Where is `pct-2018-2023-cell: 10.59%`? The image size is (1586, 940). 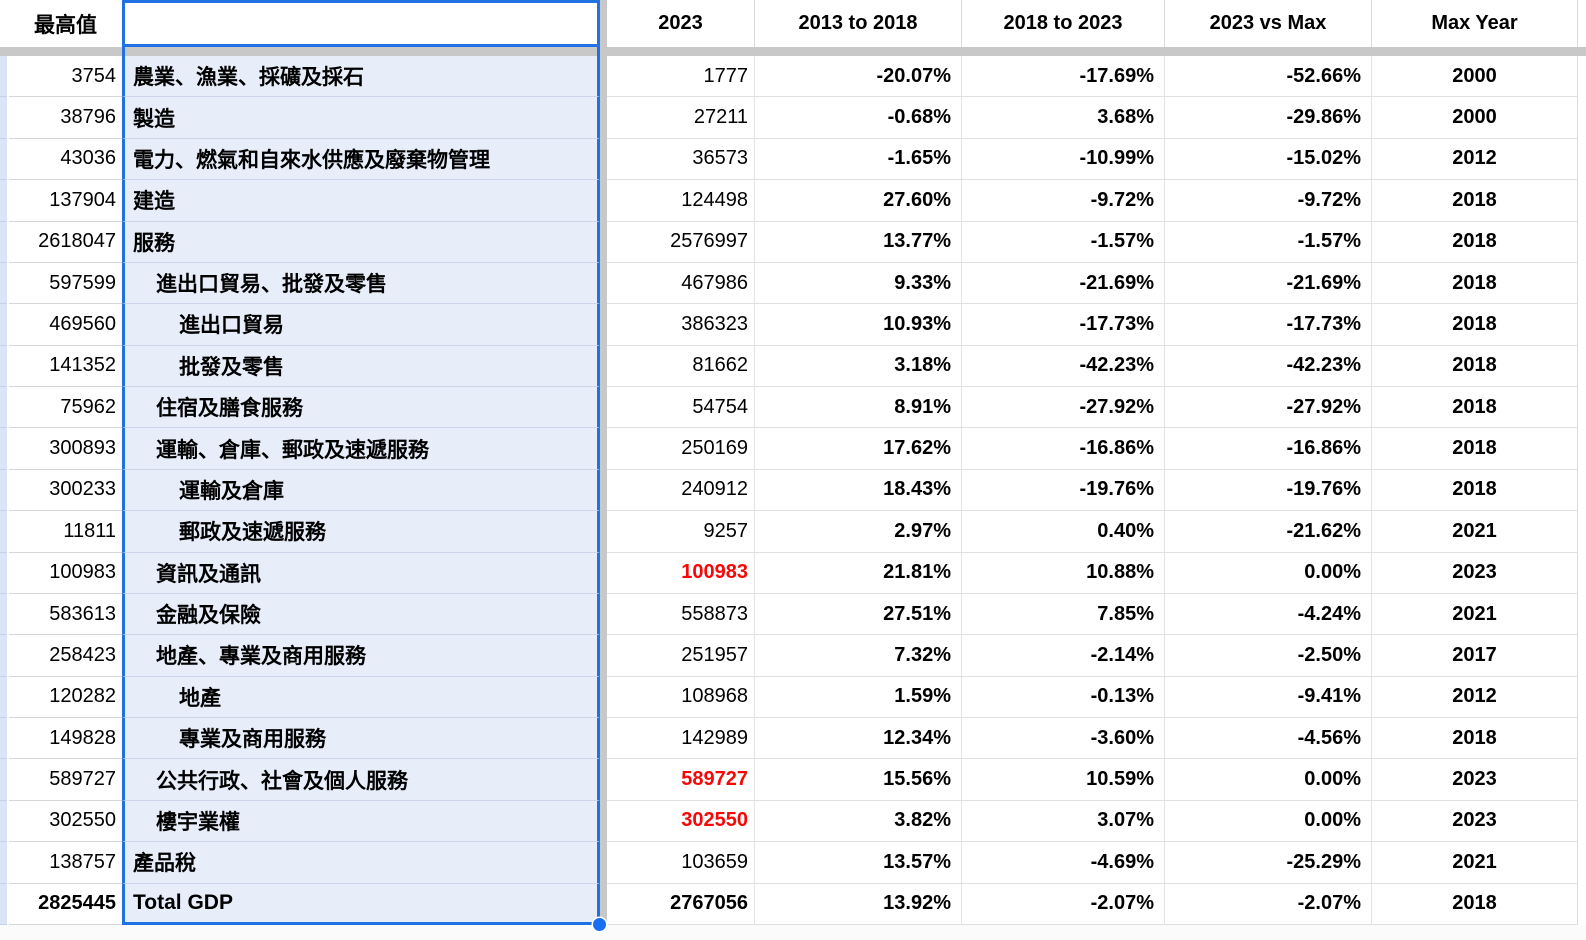
pct-2018-2023-cell: 10.59% is located at coordinates (1063, 780).